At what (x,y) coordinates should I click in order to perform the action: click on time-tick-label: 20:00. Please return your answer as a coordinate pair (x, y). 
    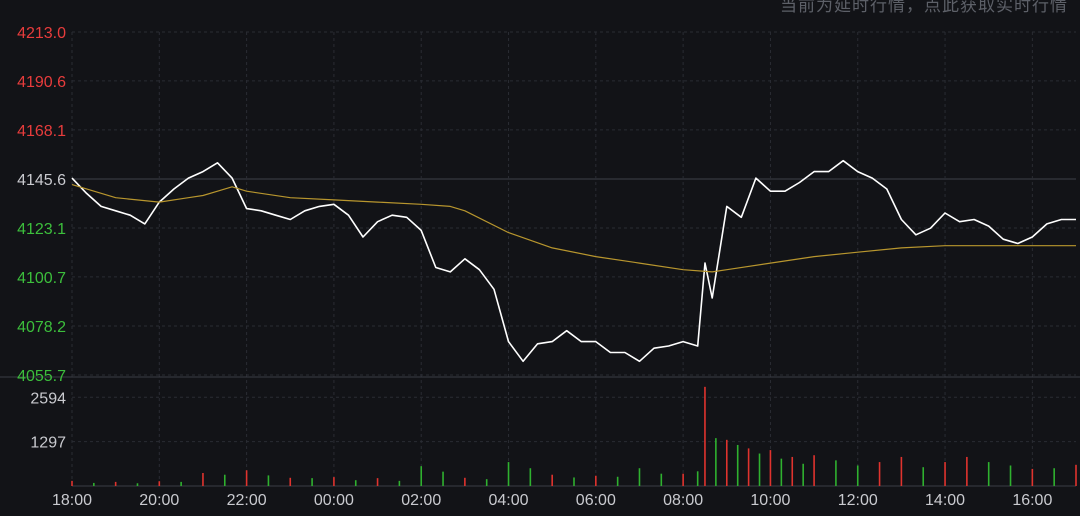
    Looking at the image, I should click on (159, 500).